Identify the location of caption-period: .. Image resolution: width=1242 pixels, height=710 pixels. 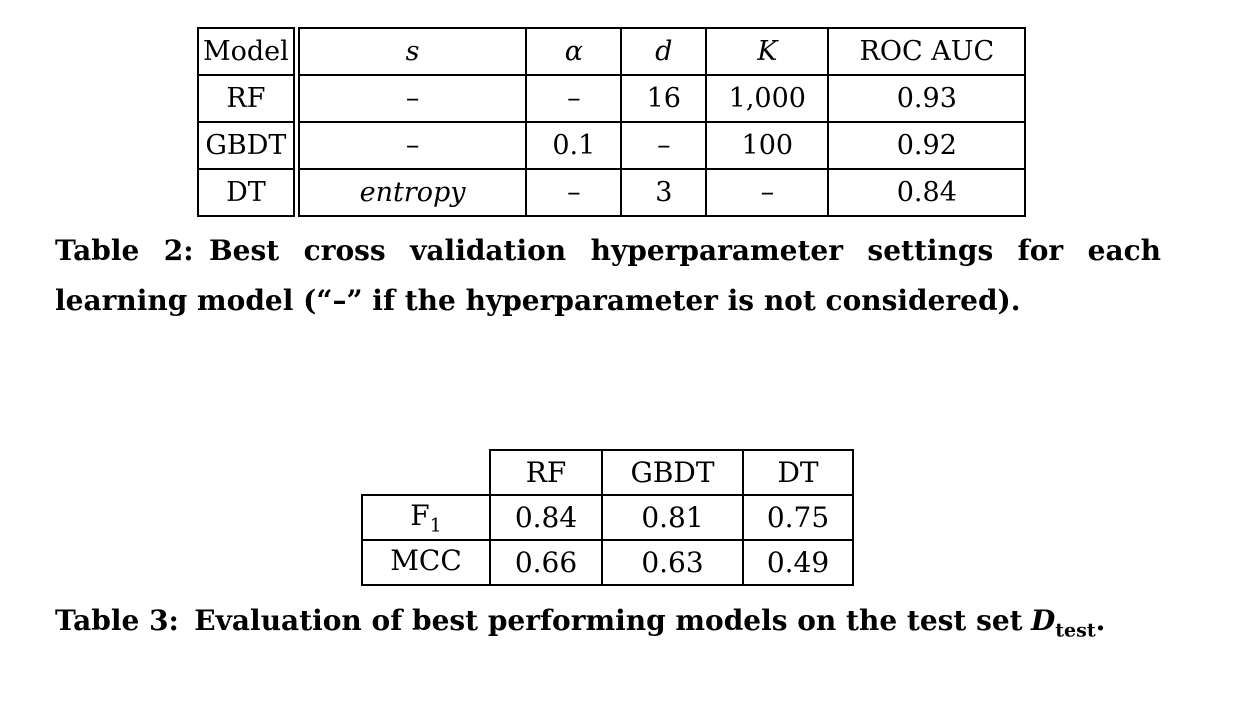
(1100, 620).